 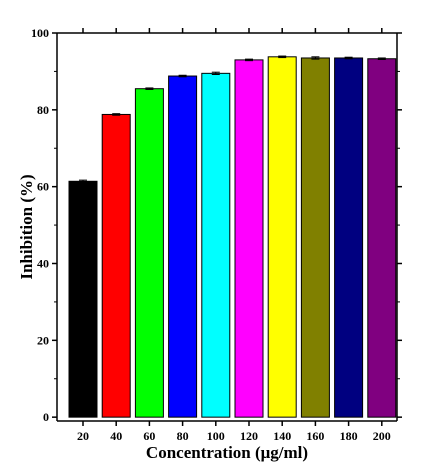 What do you see at coordinates (43, 187) in the screenshot?
I see `y-tick-label-60: 60` at bounding box center [43, 187].